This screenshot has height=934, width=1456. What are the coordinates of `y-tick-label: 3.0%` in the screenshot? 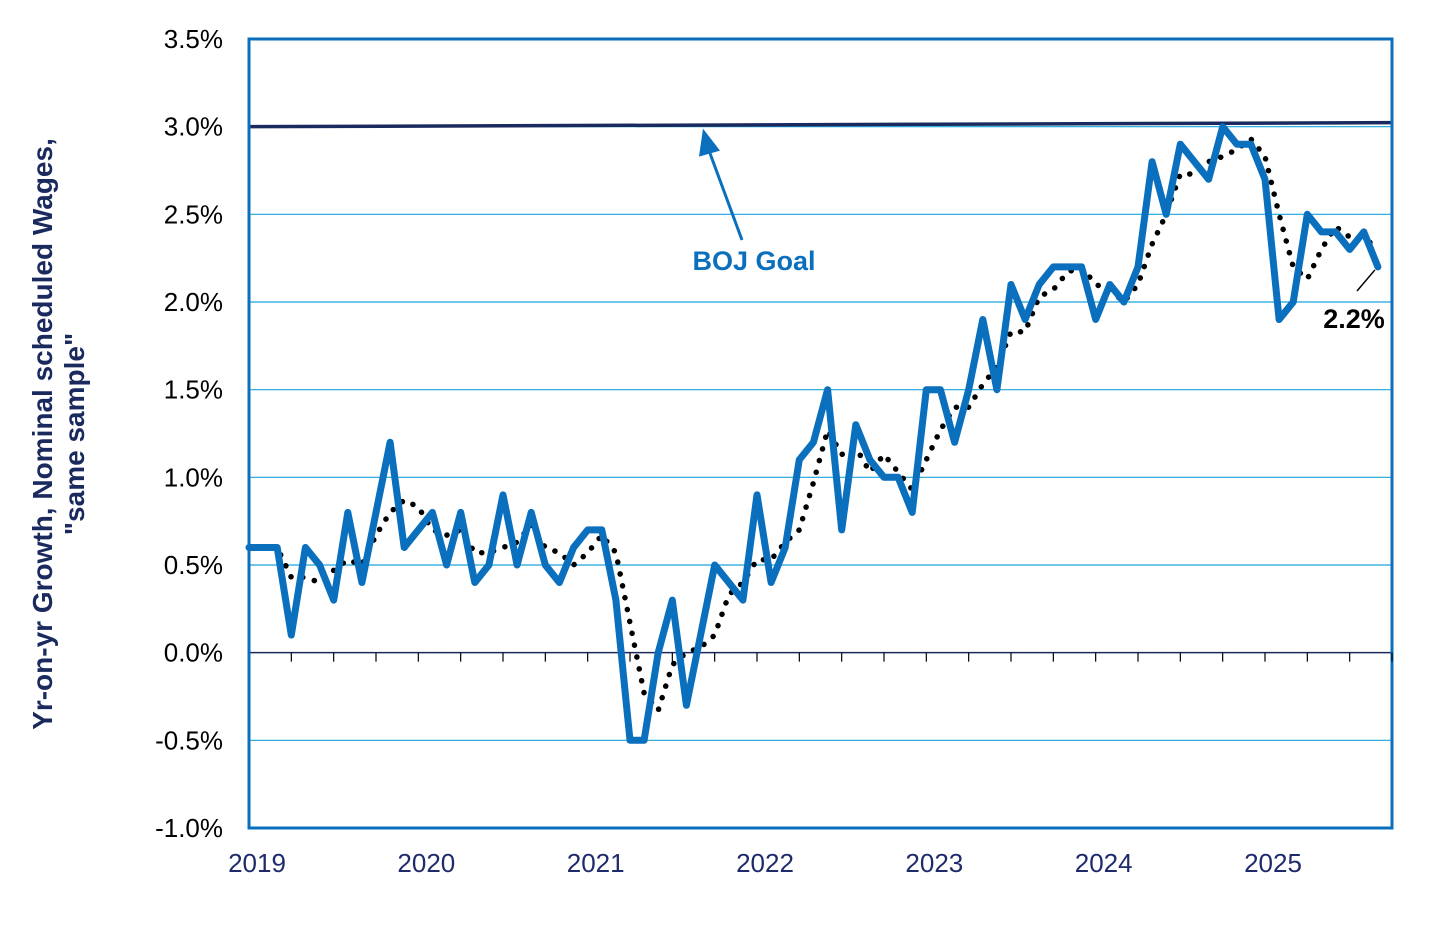 It's located at (193, 127).